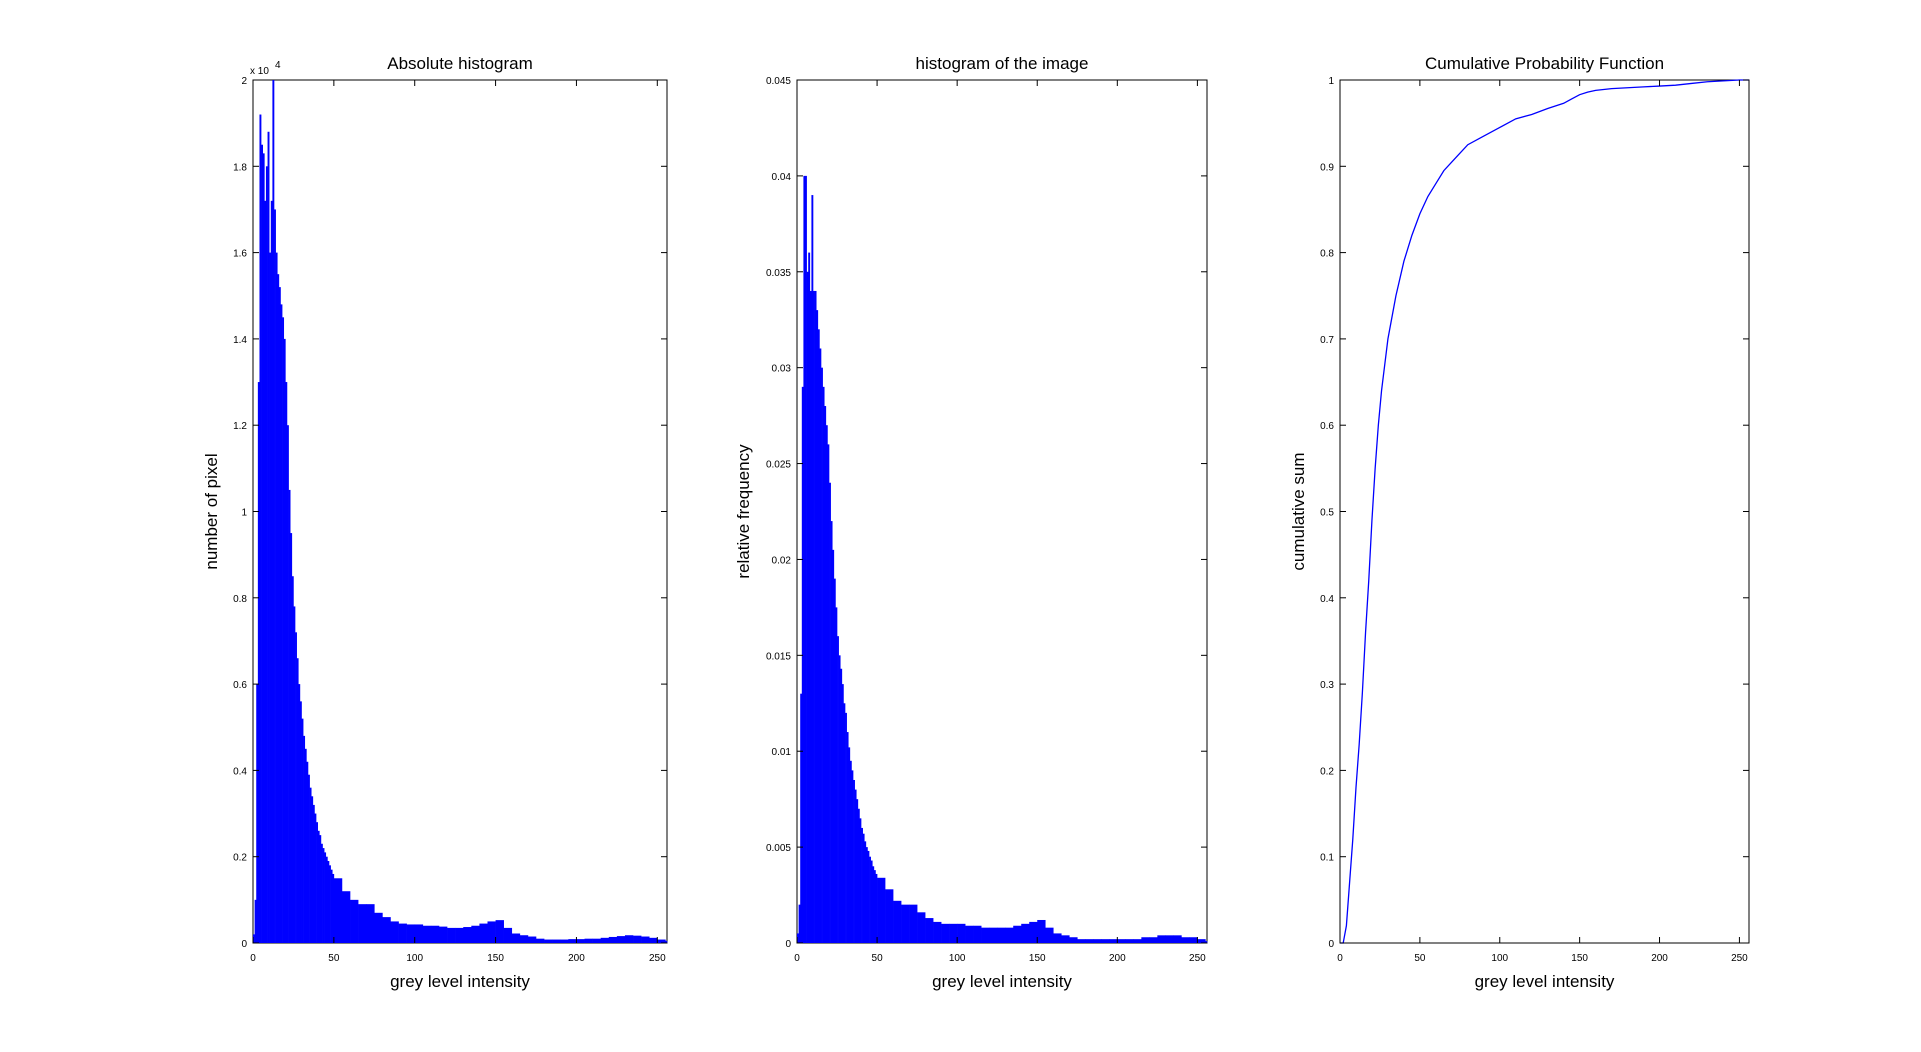 This screenshot has height=1052, width=1921. What do you see at coordinates (211, 511) in the screenshot?
I see `y-axis-label: number of pixel` at bounding box center [211, 511].